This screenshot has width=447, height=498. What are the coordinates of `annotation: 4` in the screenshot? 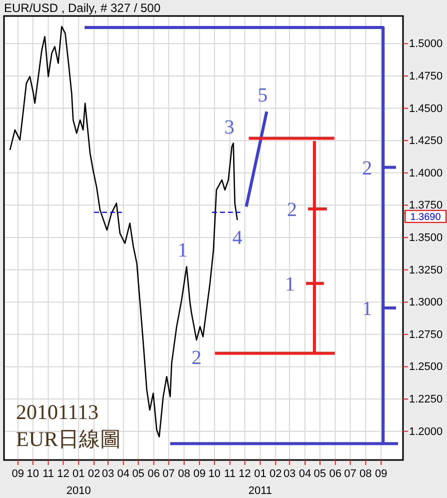 It's located at (237, 238).